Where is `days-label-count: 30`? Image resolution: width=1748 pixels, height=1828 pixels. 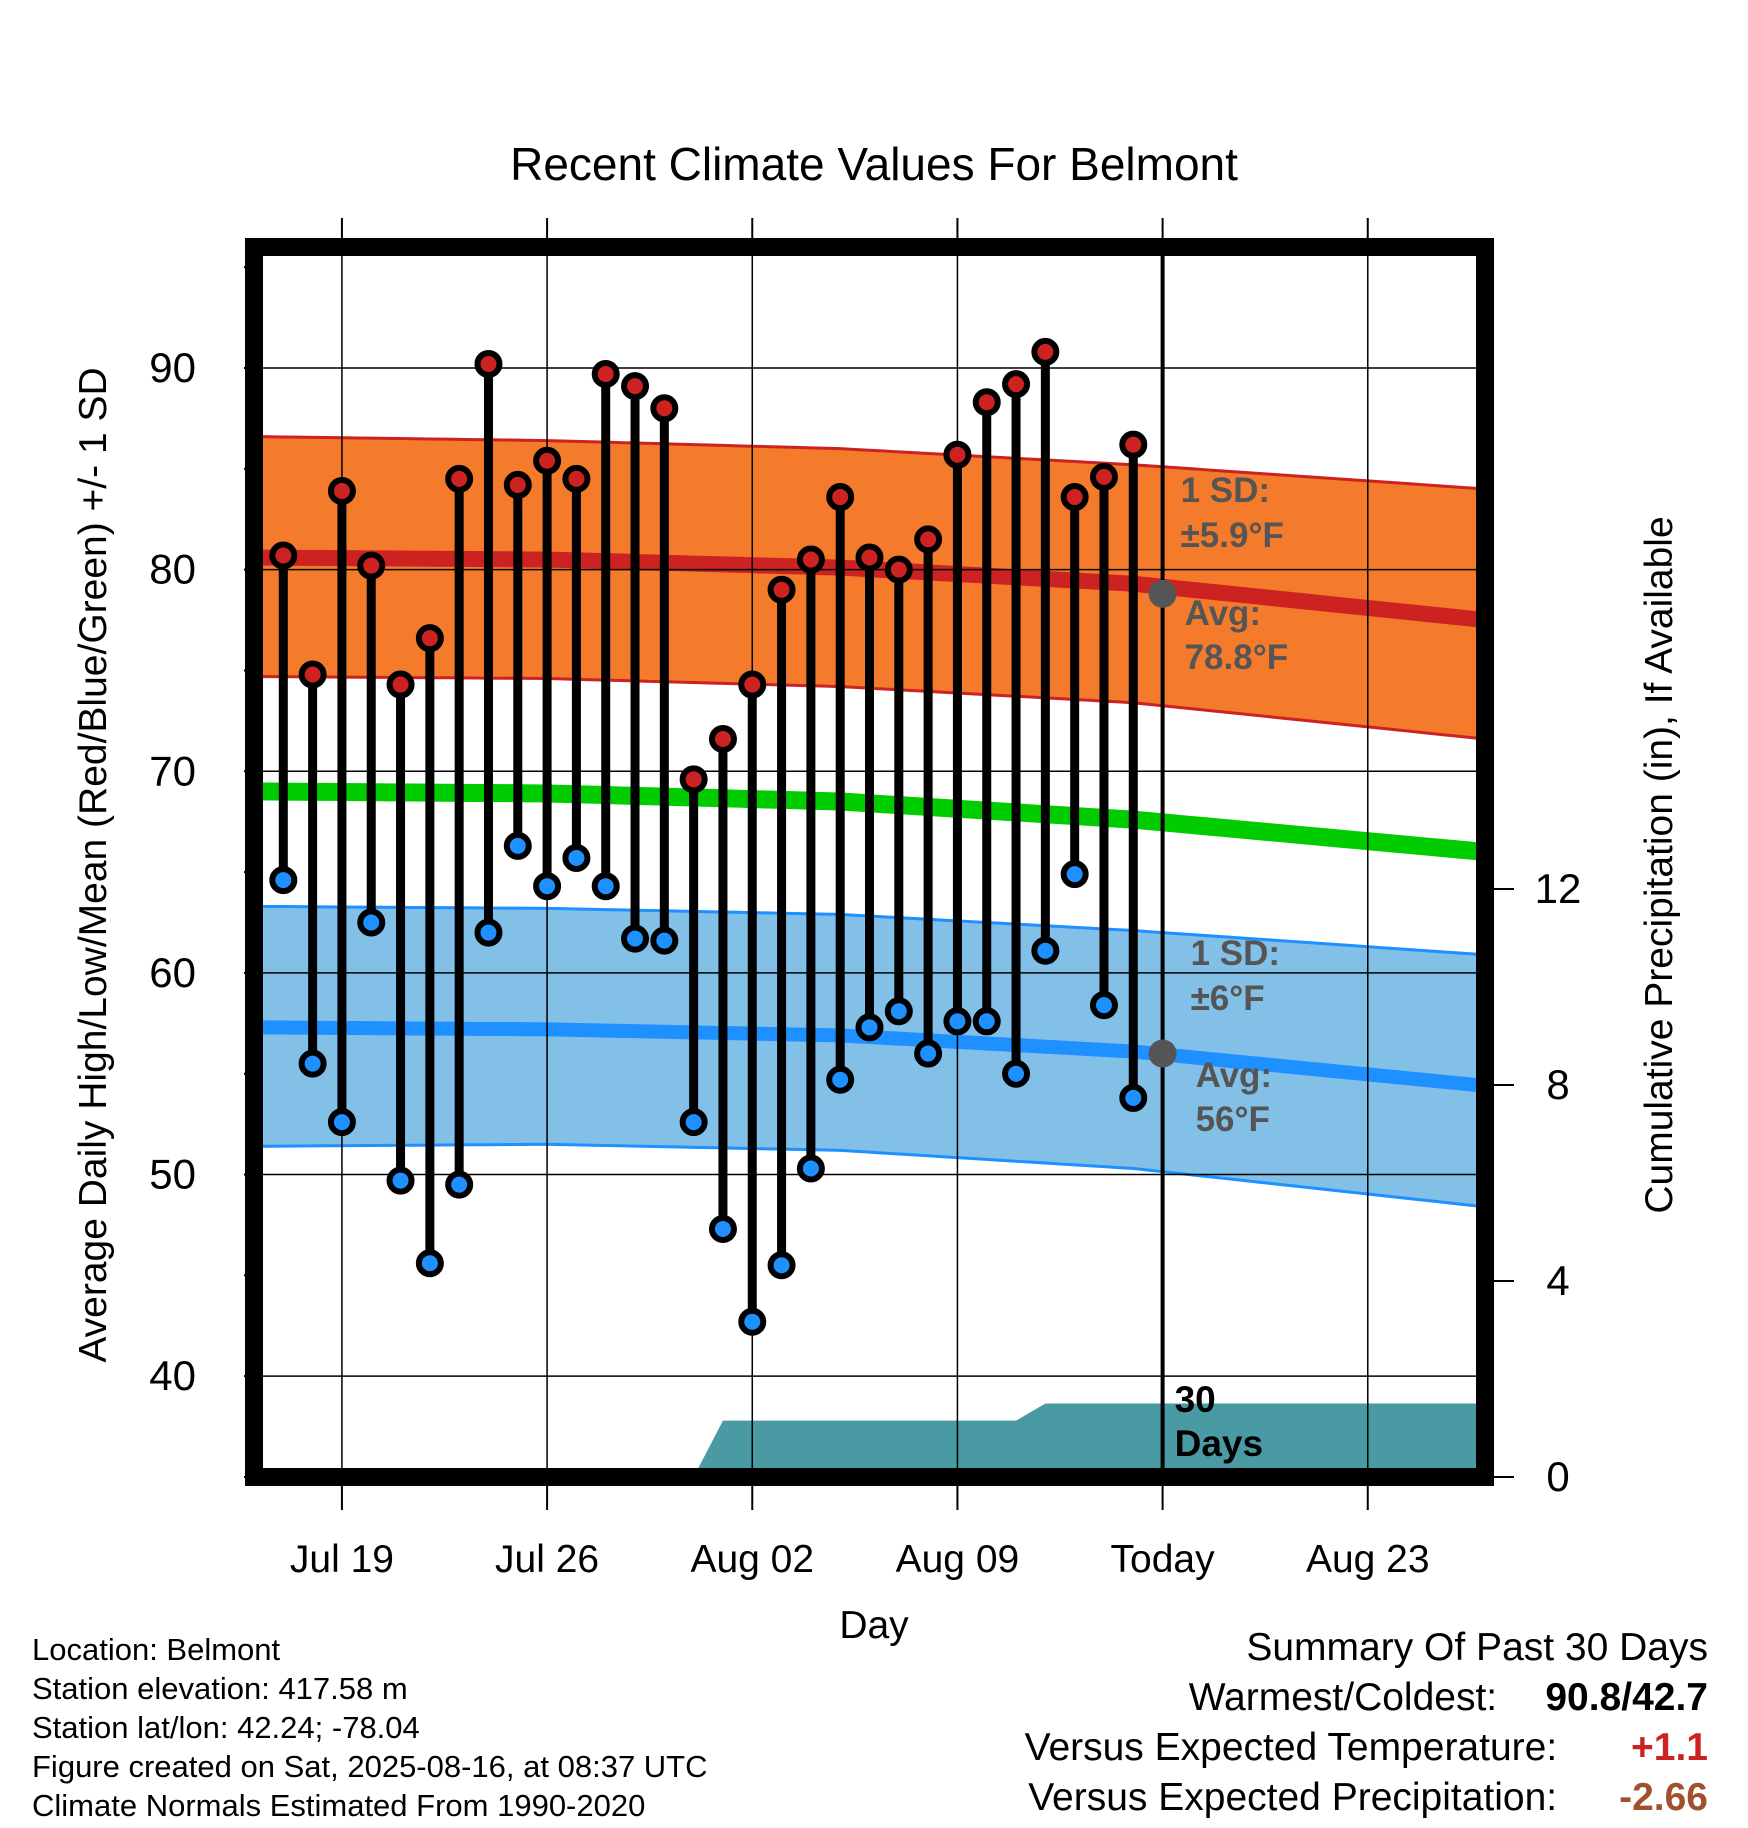 days-label-count: 30 is located at coordinates (1195, 1399).